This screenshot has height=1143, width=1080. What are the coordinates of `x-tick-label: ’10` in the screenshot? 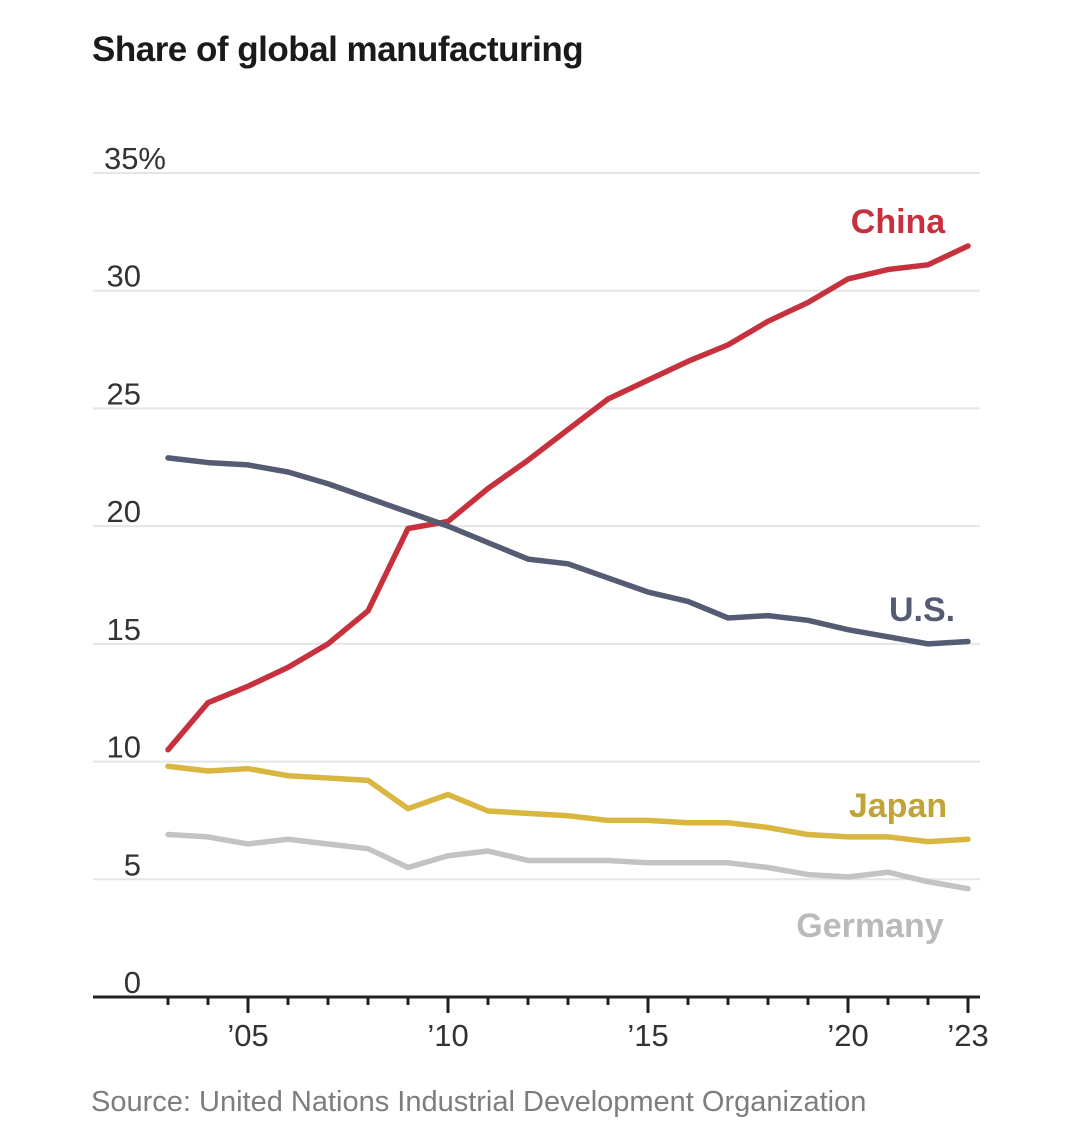 It's located at (447, 1035).